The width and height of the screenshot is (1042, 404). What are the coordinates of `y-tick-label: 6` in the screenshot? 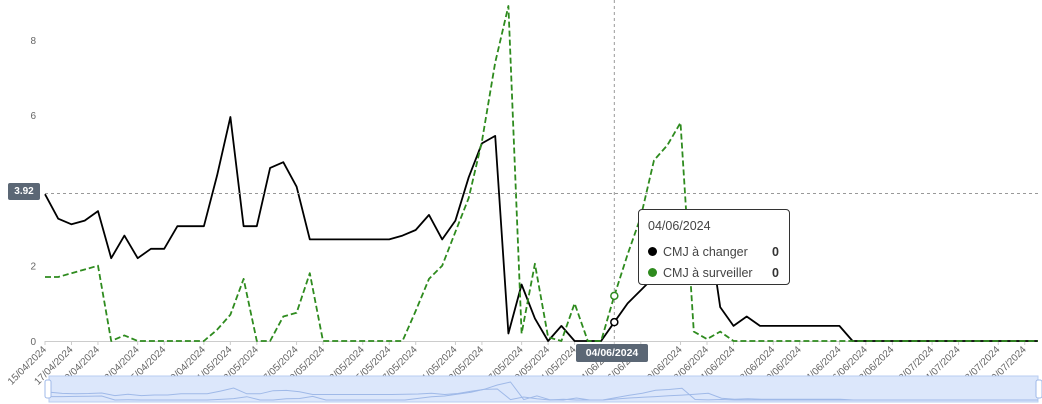 It's located at (33, 116).